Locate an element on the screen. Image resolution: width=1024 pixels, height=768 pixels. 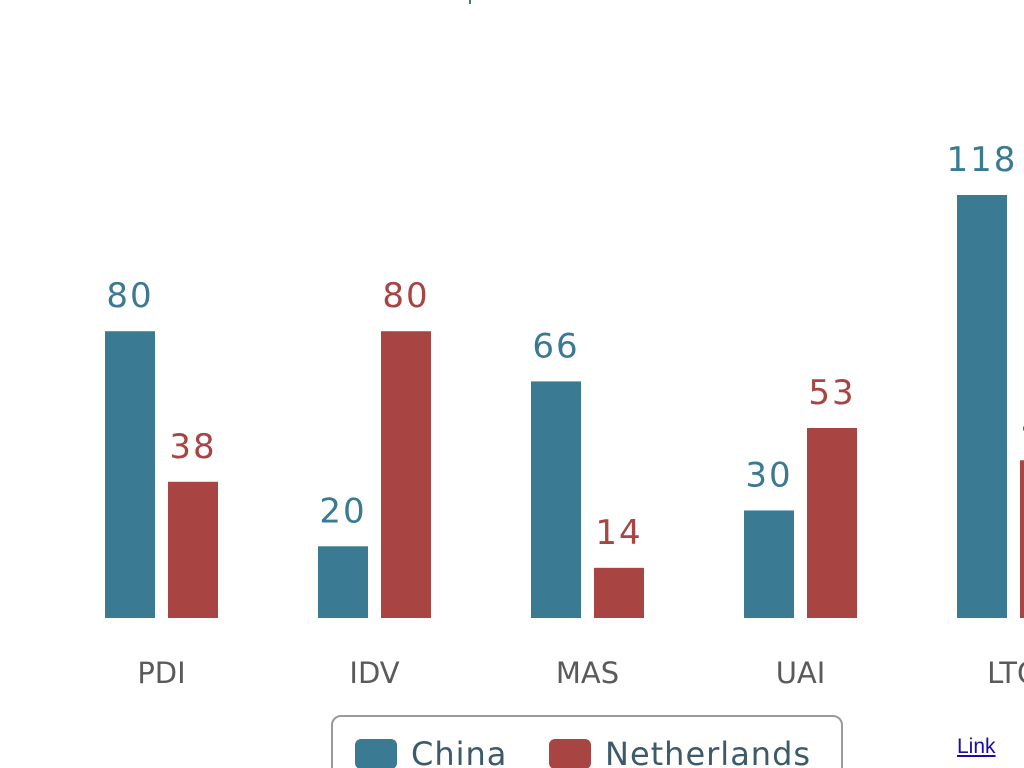
value-label-china-pdi: 80 is located at coordinates (129, 296).